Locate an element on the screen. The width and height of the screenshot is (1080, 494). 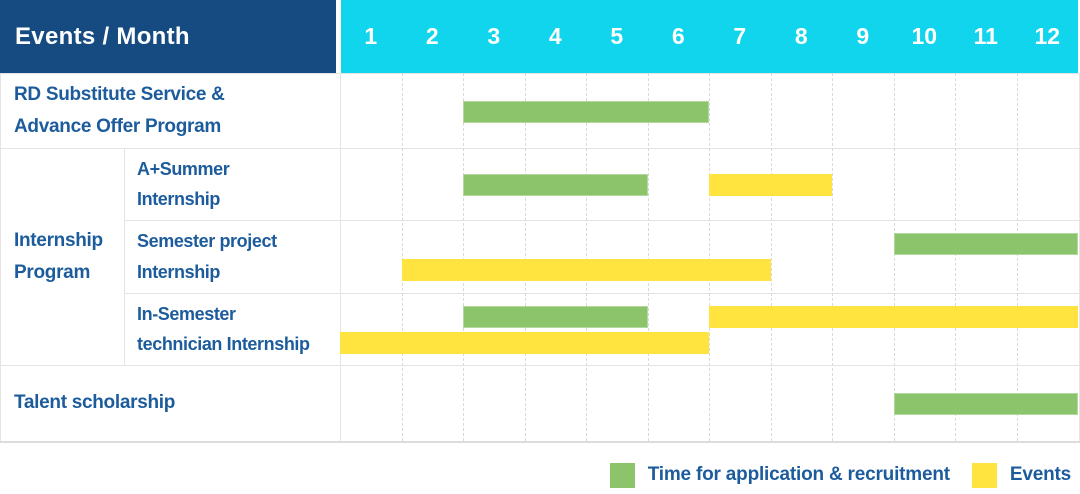
legend: Time for application & recruitment Events is located at coordinates (840, 475).